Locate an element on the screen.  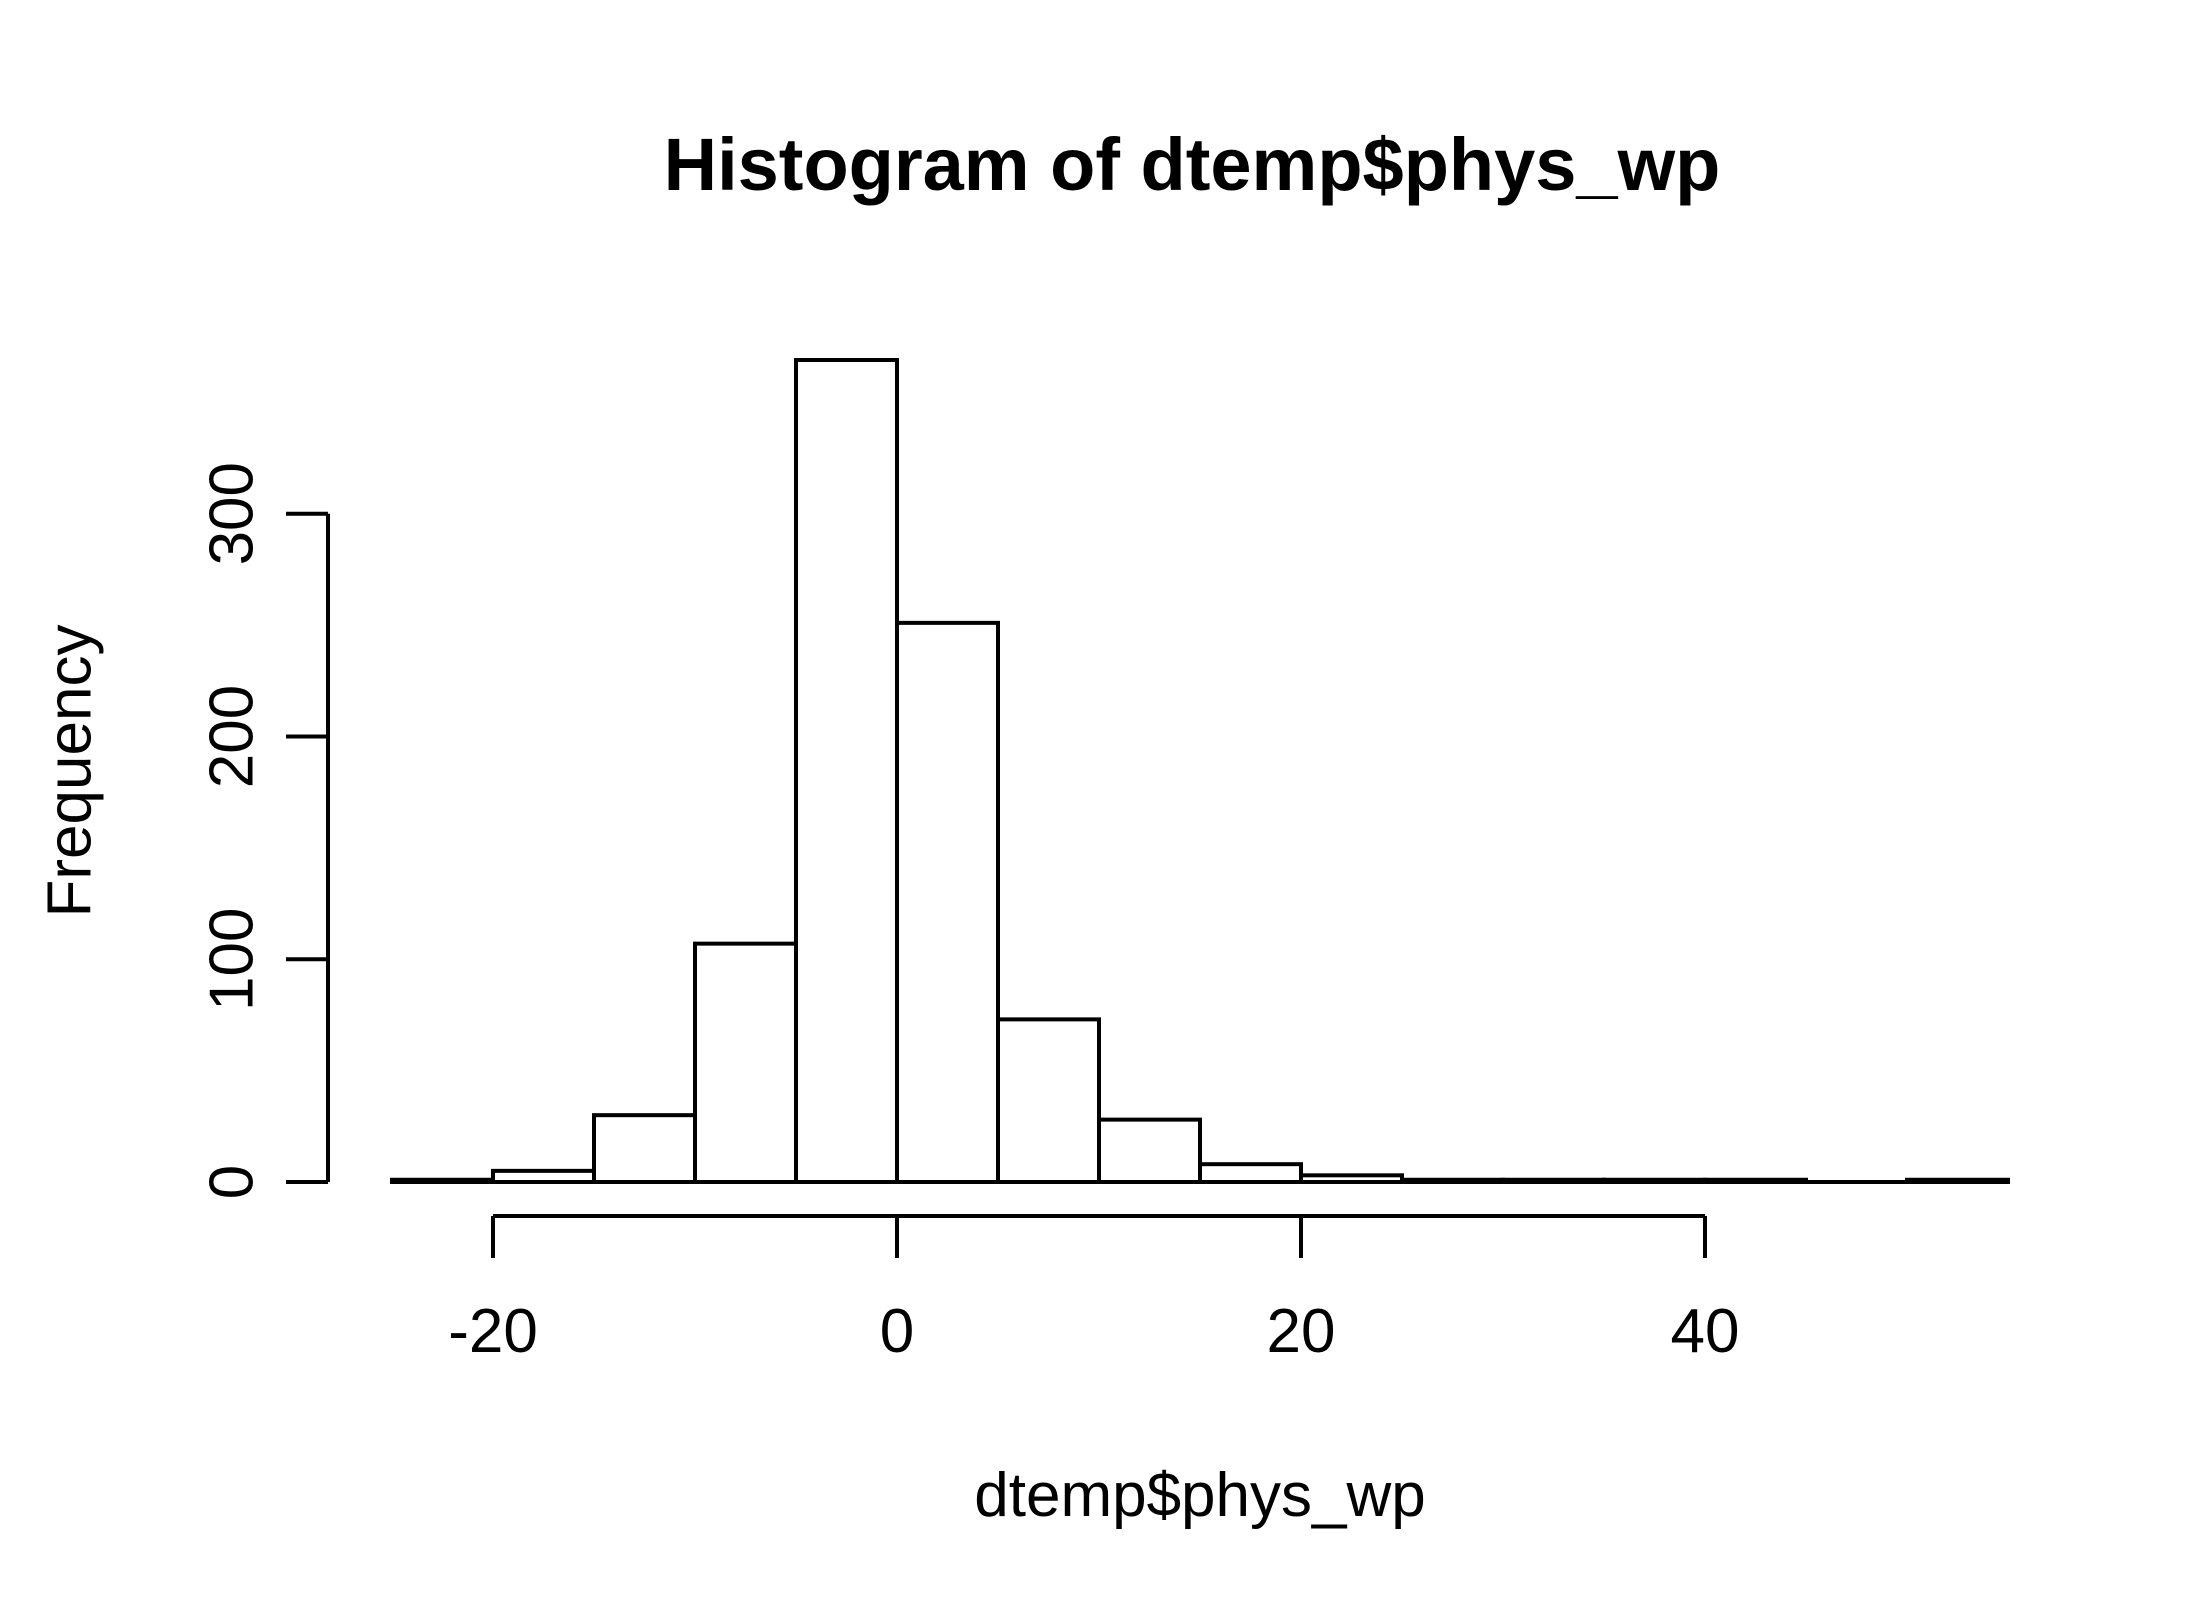
x-tick-label: 20 is located at coordinates (1301, 1331).